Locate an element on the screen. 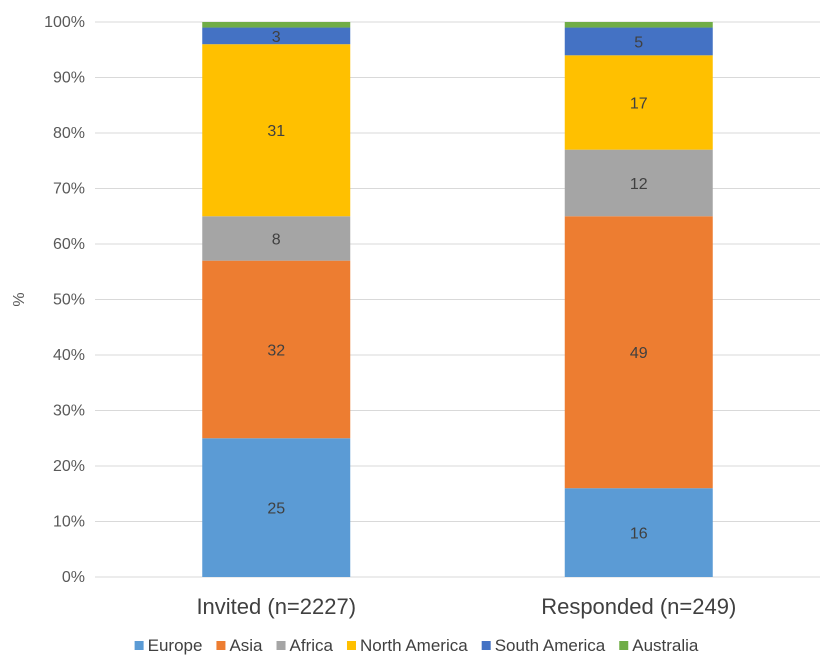  y-tick-label: 10% is located at coordinates (69, 522).